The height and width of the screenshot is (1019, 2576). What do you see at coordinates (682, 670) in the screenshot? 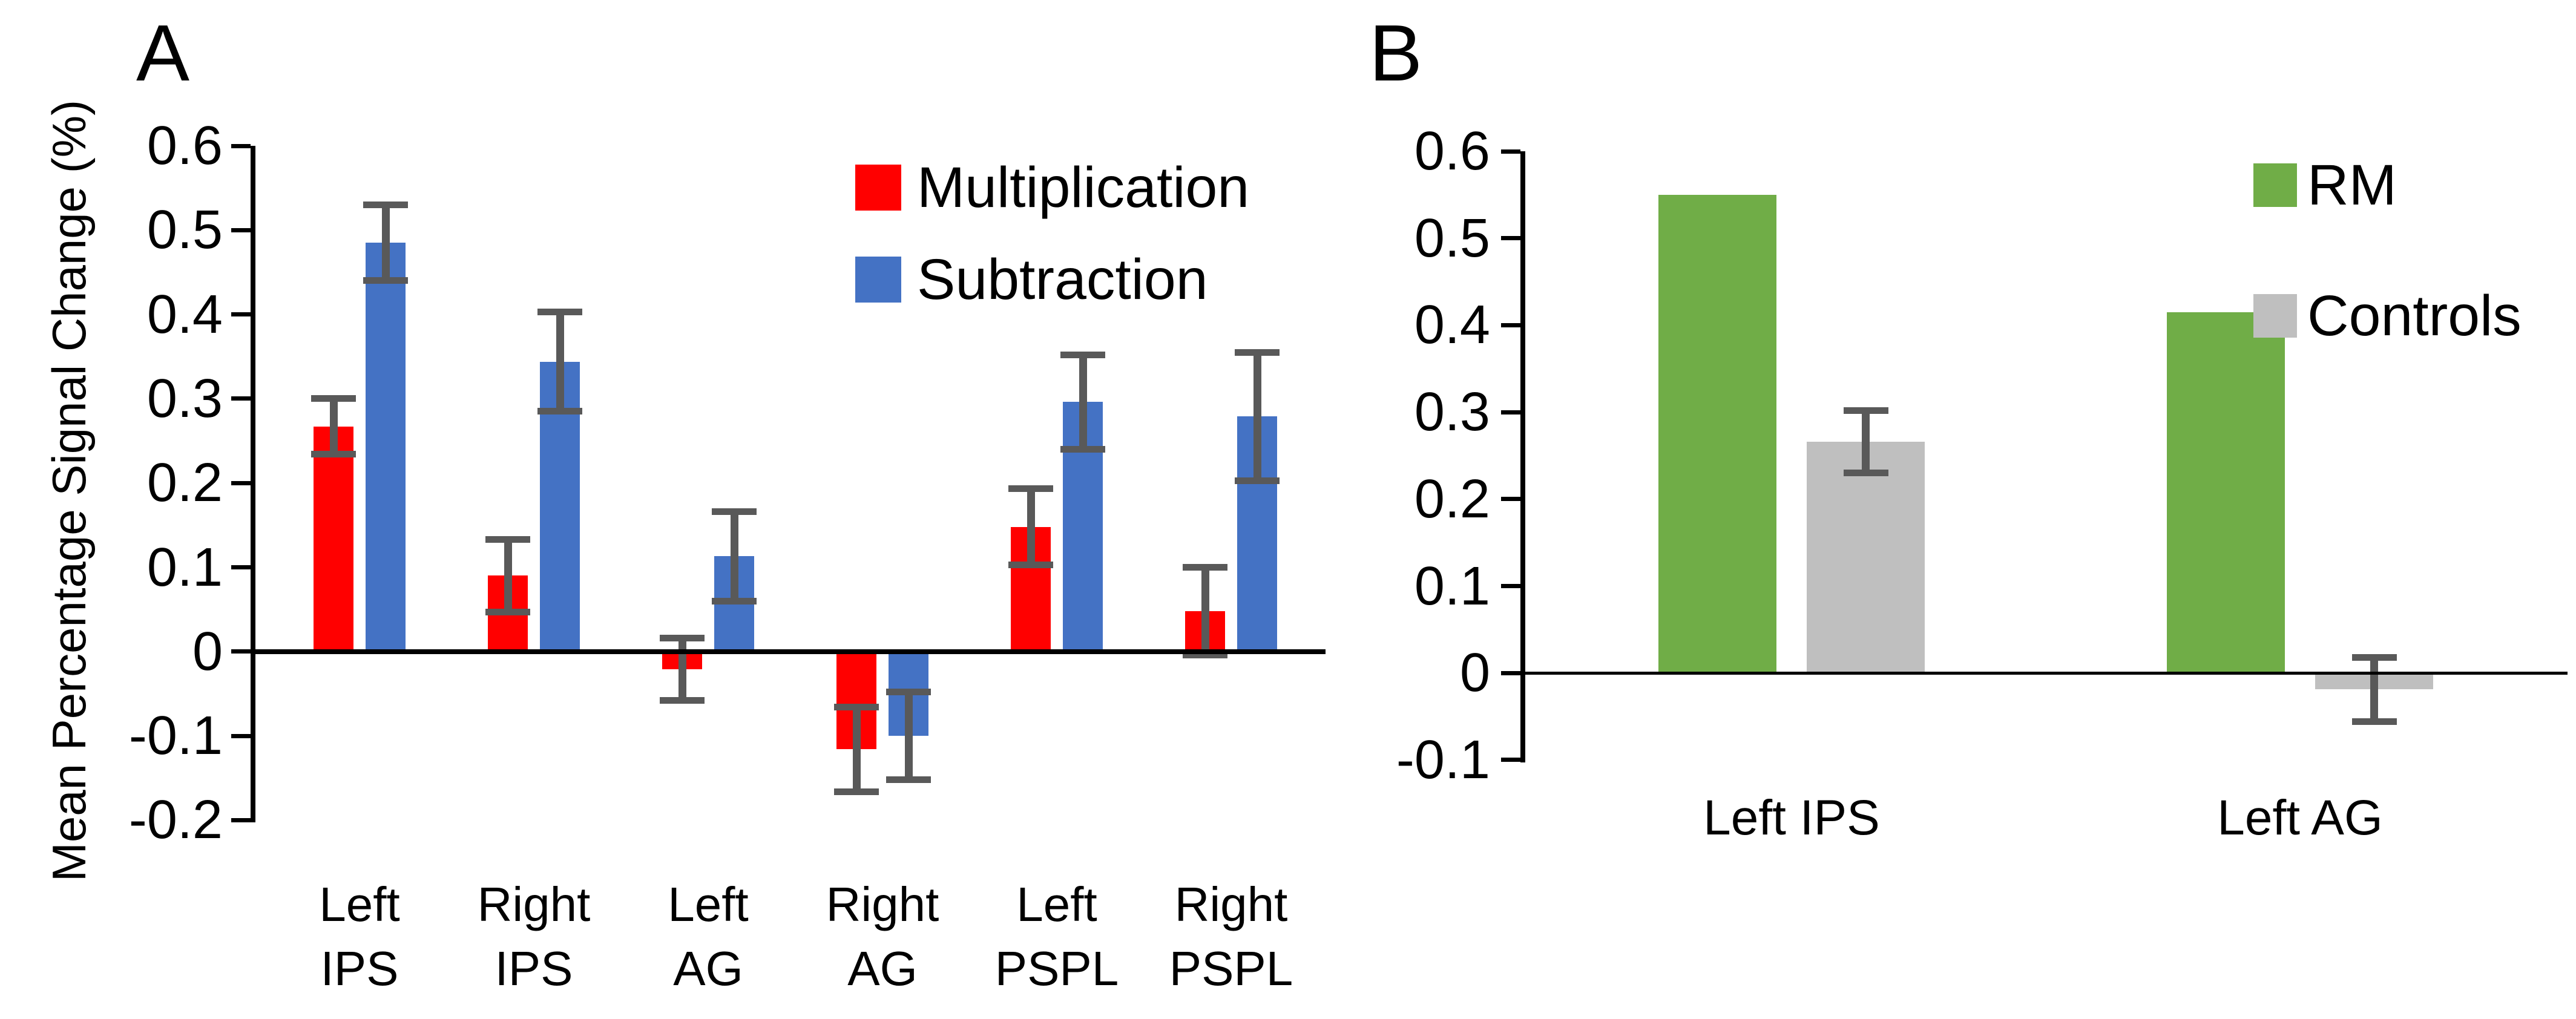
I see `error-bar-stem-multiplication-left-ag` at bounding box center [682, 670].